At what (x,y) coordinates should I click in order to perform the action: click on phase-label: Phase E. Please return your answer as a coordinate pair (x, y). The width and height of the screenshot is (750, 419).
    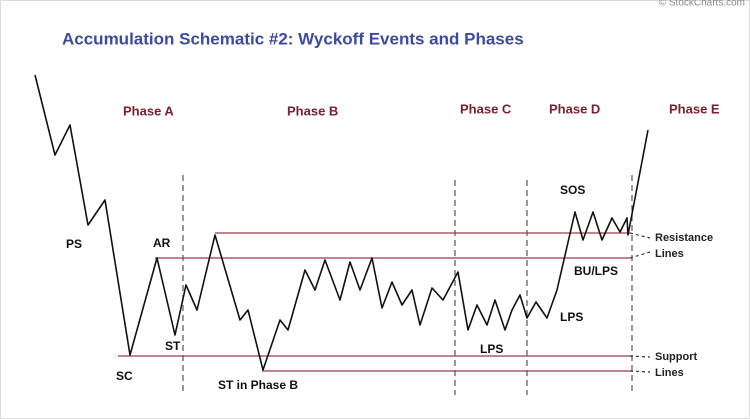
    Looking at the image, I should click on (694, 108).